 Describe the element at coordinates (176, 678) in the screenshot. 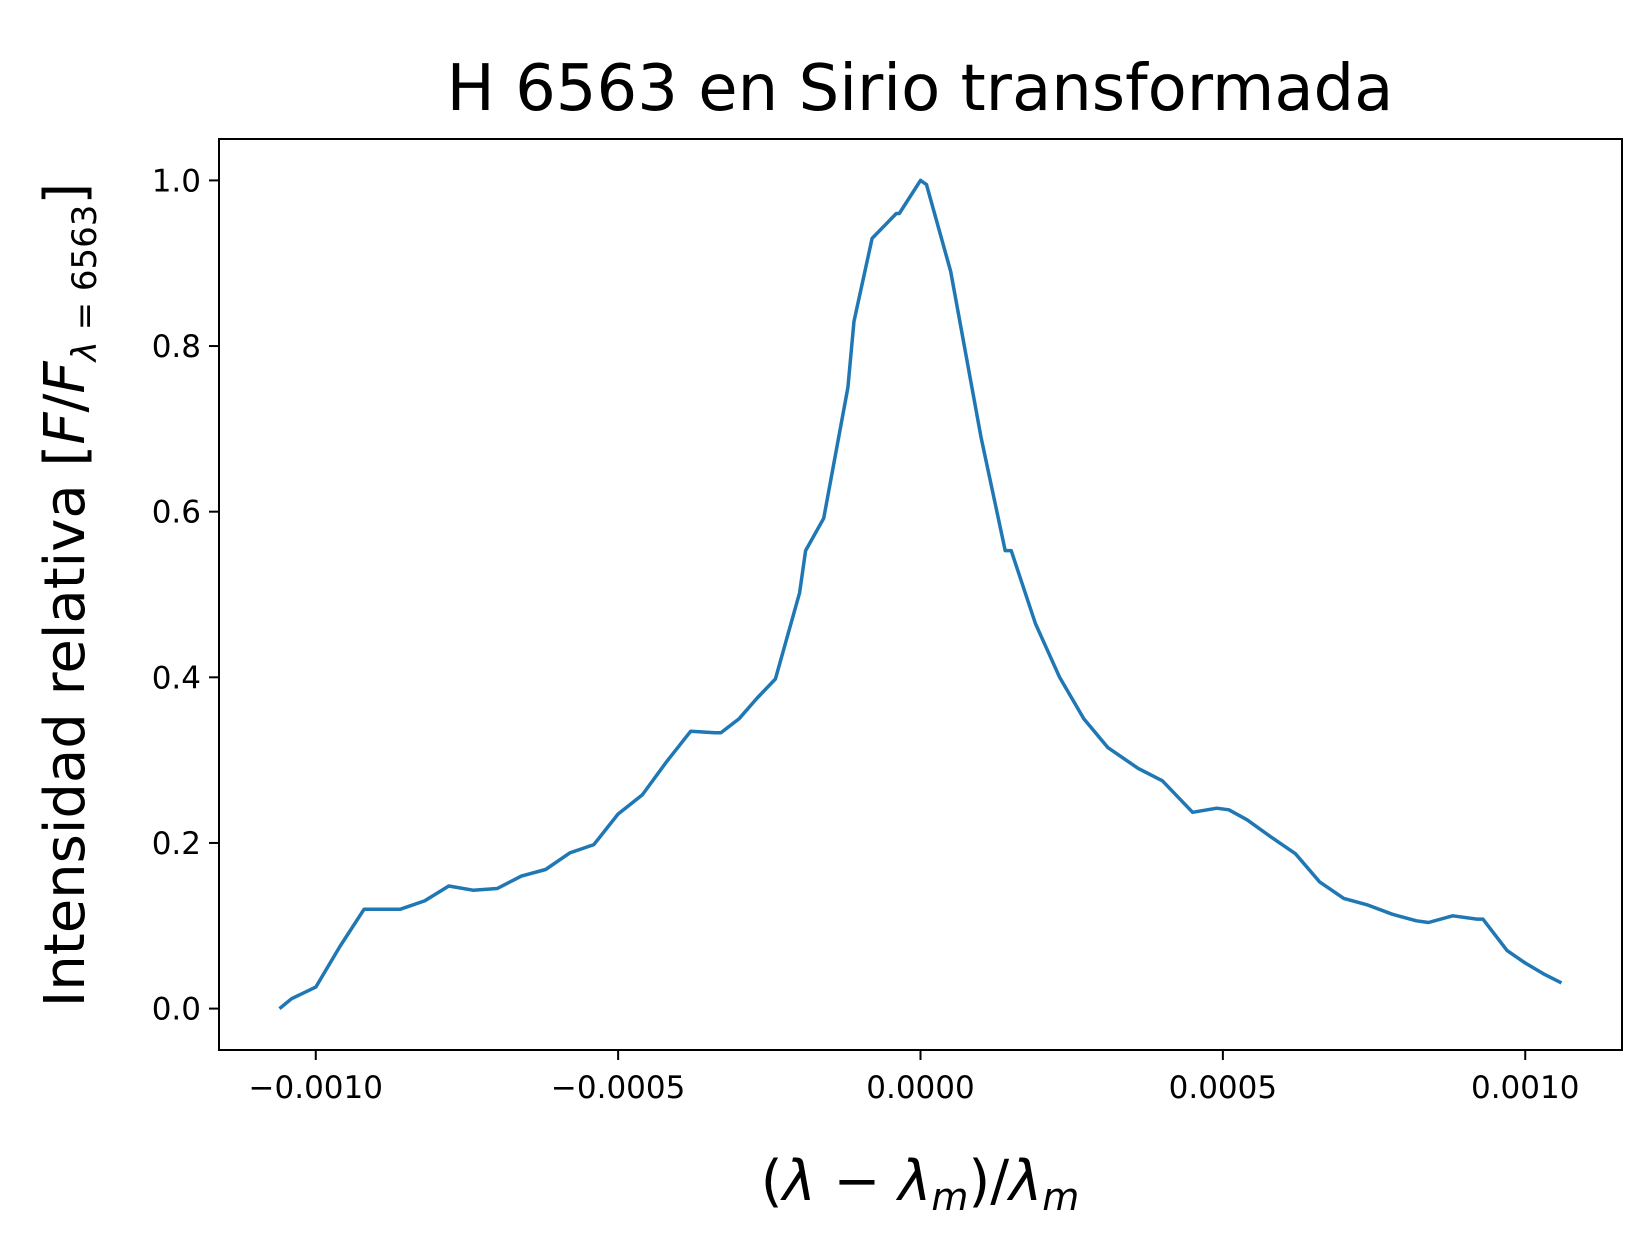

I see `y-tick-label: 0.4` at that location.